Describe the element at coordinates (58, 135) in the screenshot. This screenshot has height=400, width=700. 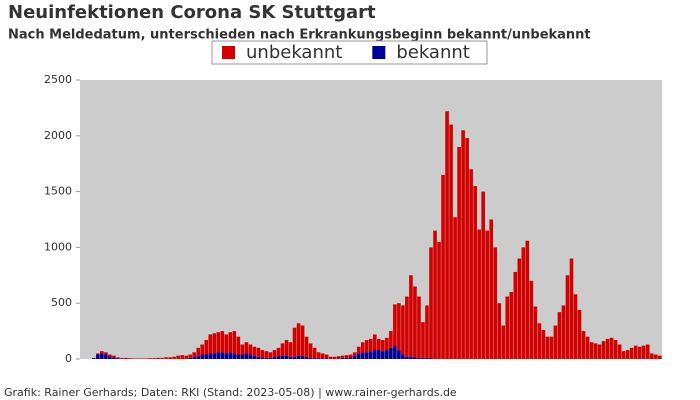
I see `y-tick-label: 2000` at that location.